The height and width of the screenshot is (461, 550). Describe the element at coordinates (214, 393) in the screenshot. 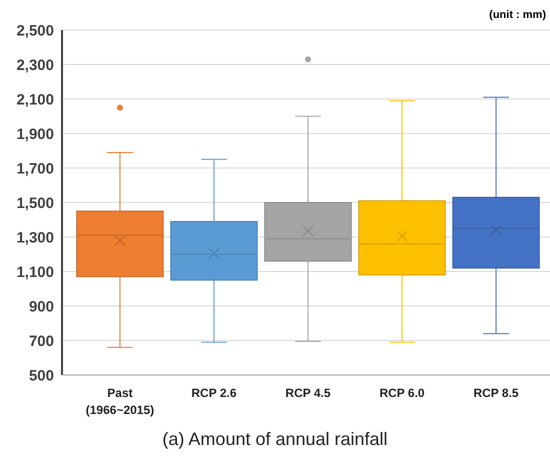

I see `x-tick-label: RCP 2.6` at that location.